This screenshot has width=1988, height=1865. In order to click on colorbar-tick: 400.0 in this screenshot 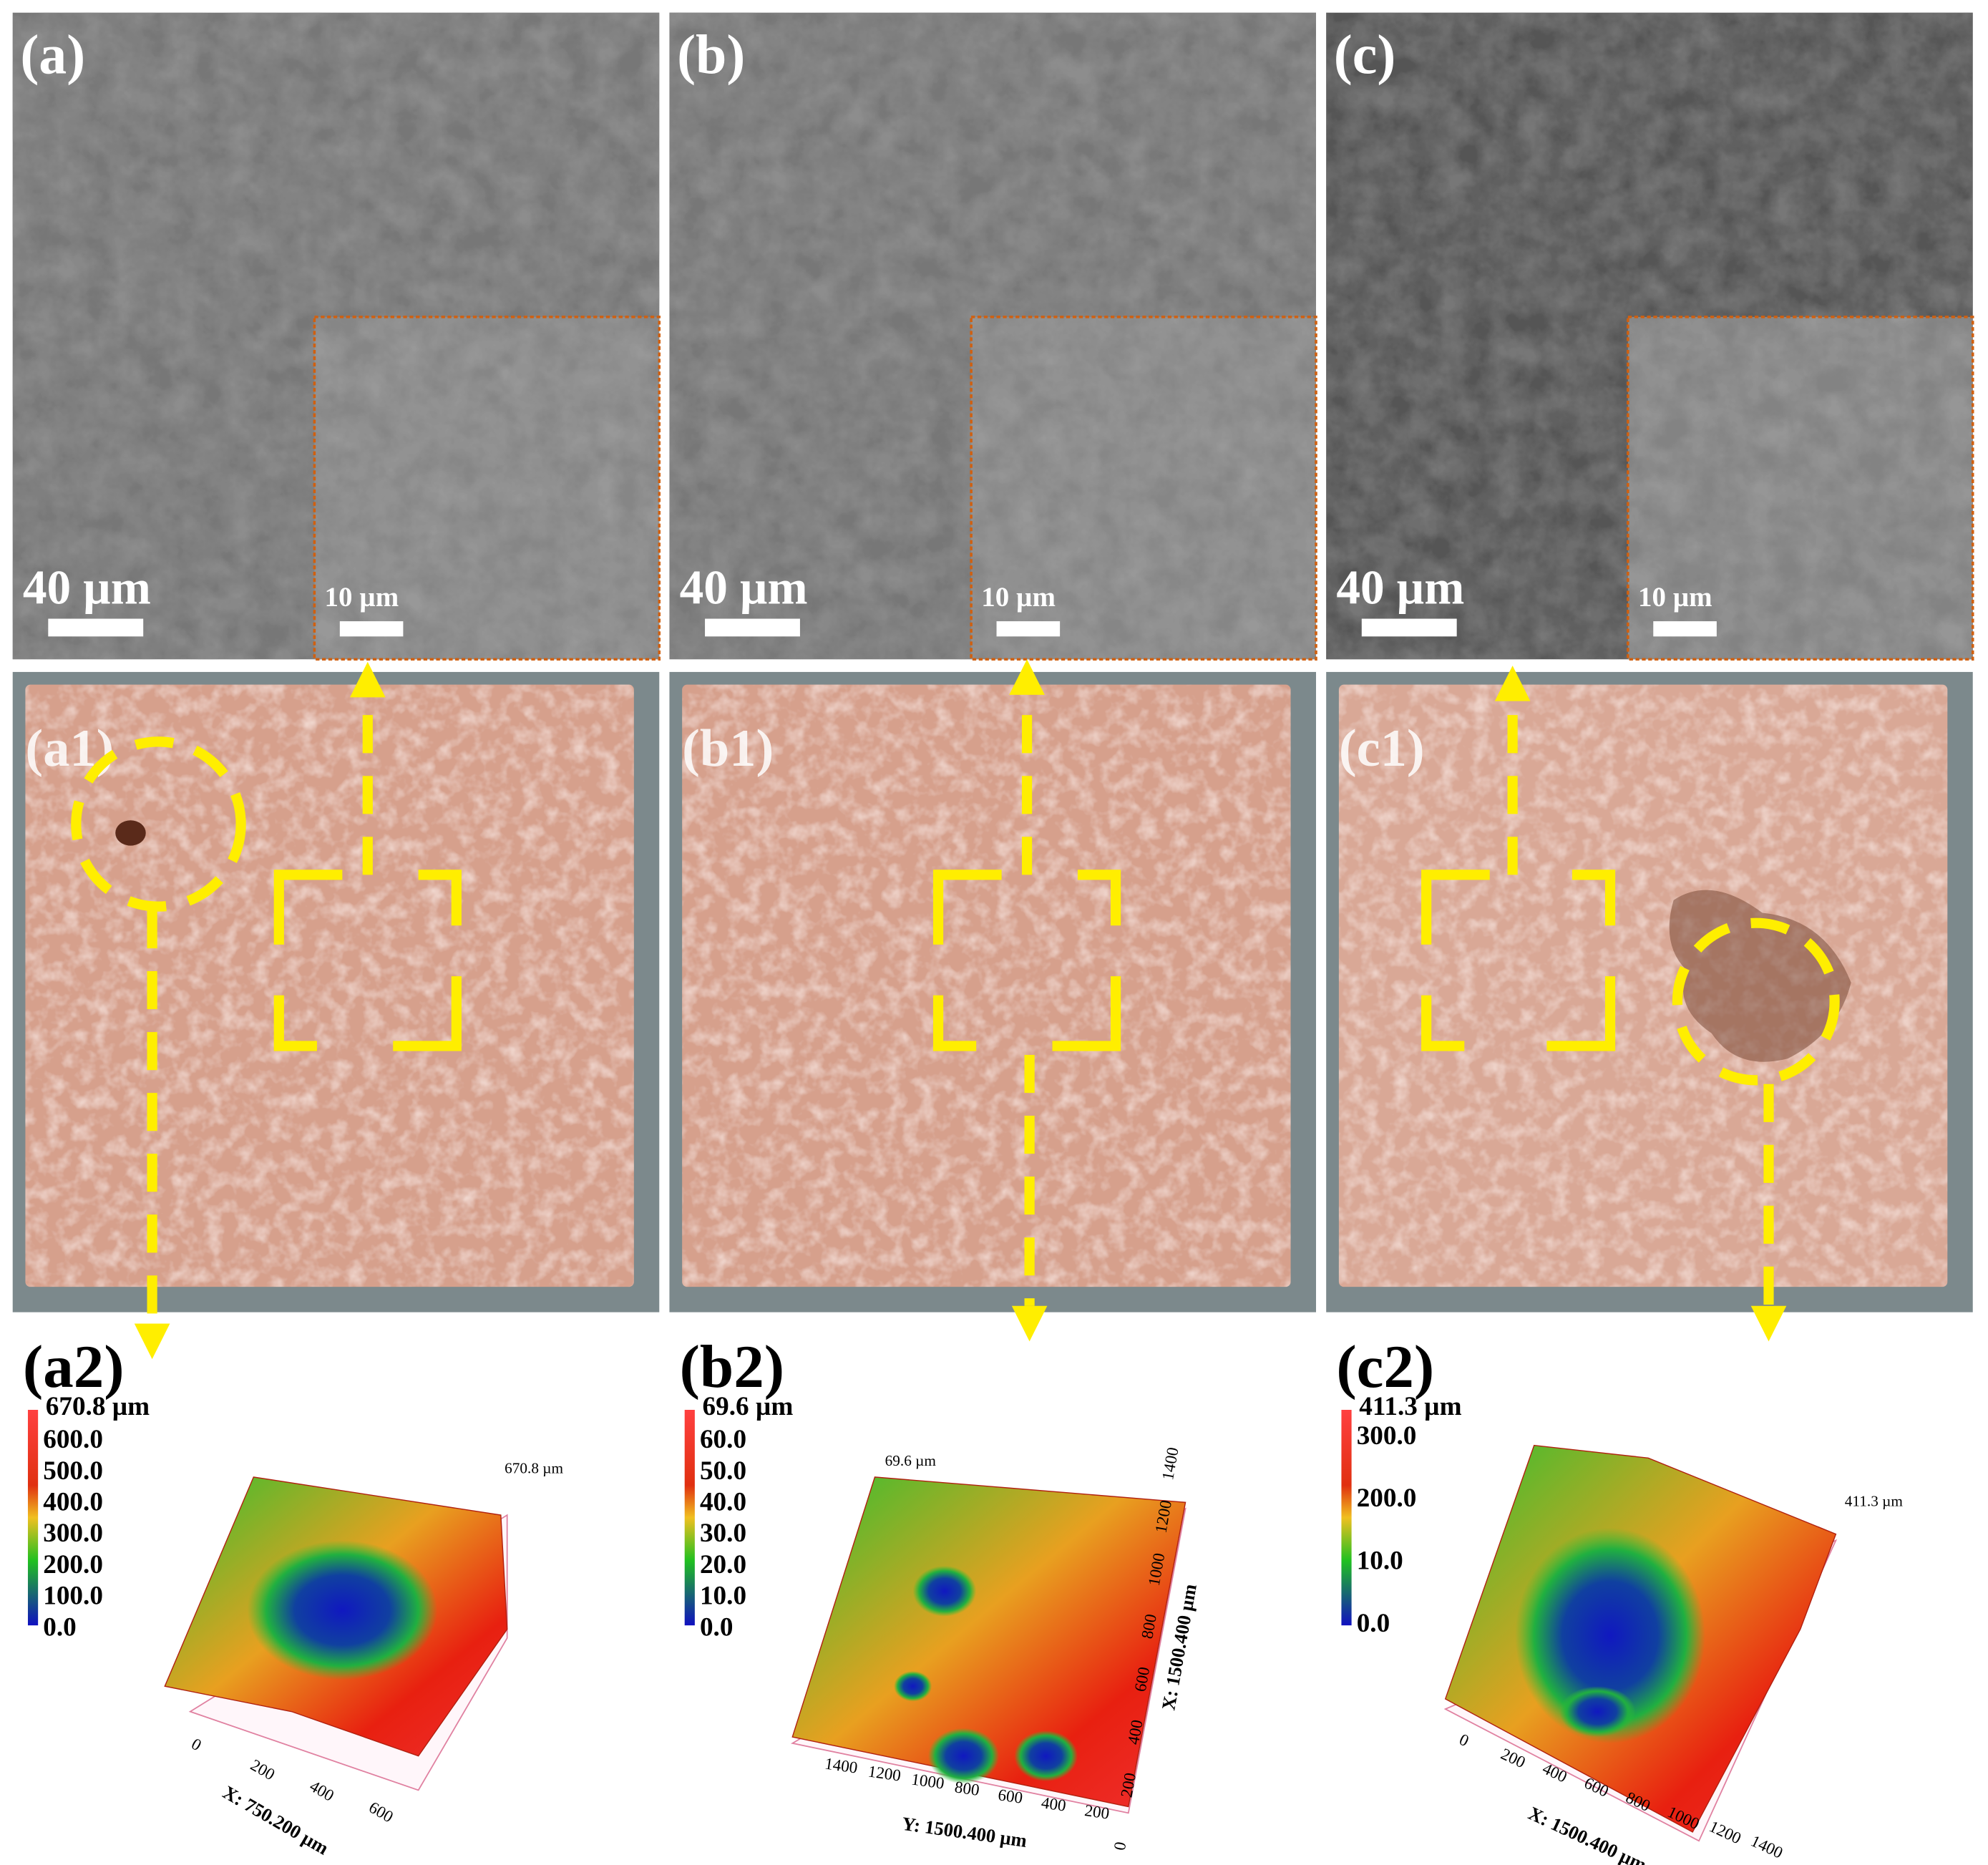, I will do `click(73, 1502)`.